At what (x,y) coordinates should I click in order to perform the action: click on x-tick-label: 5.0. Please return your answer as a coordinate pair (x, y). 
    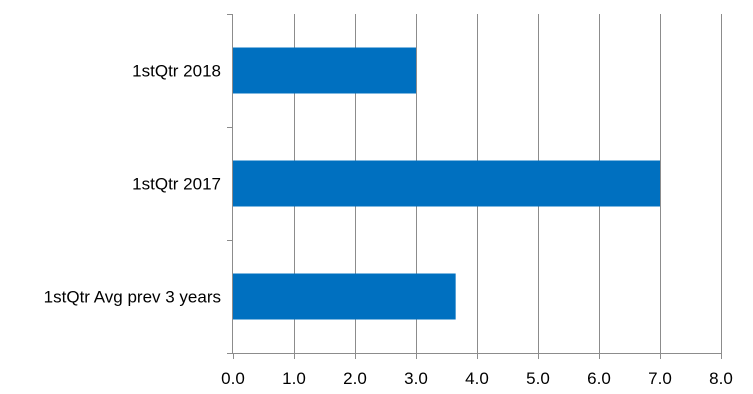
    Looking at the image, I should click on (538, 378).